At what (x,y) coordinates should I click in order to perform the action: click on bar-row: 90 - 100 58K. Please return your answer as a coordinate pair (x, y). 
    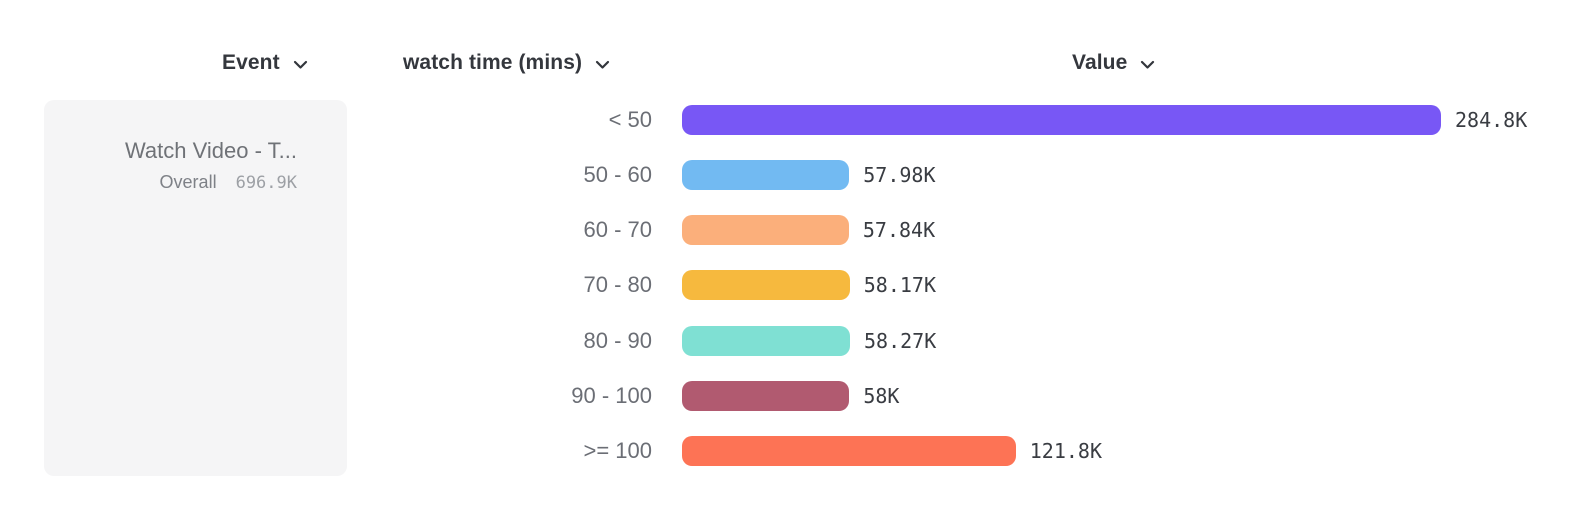
    Looking at the image, I should click on (796, 396).